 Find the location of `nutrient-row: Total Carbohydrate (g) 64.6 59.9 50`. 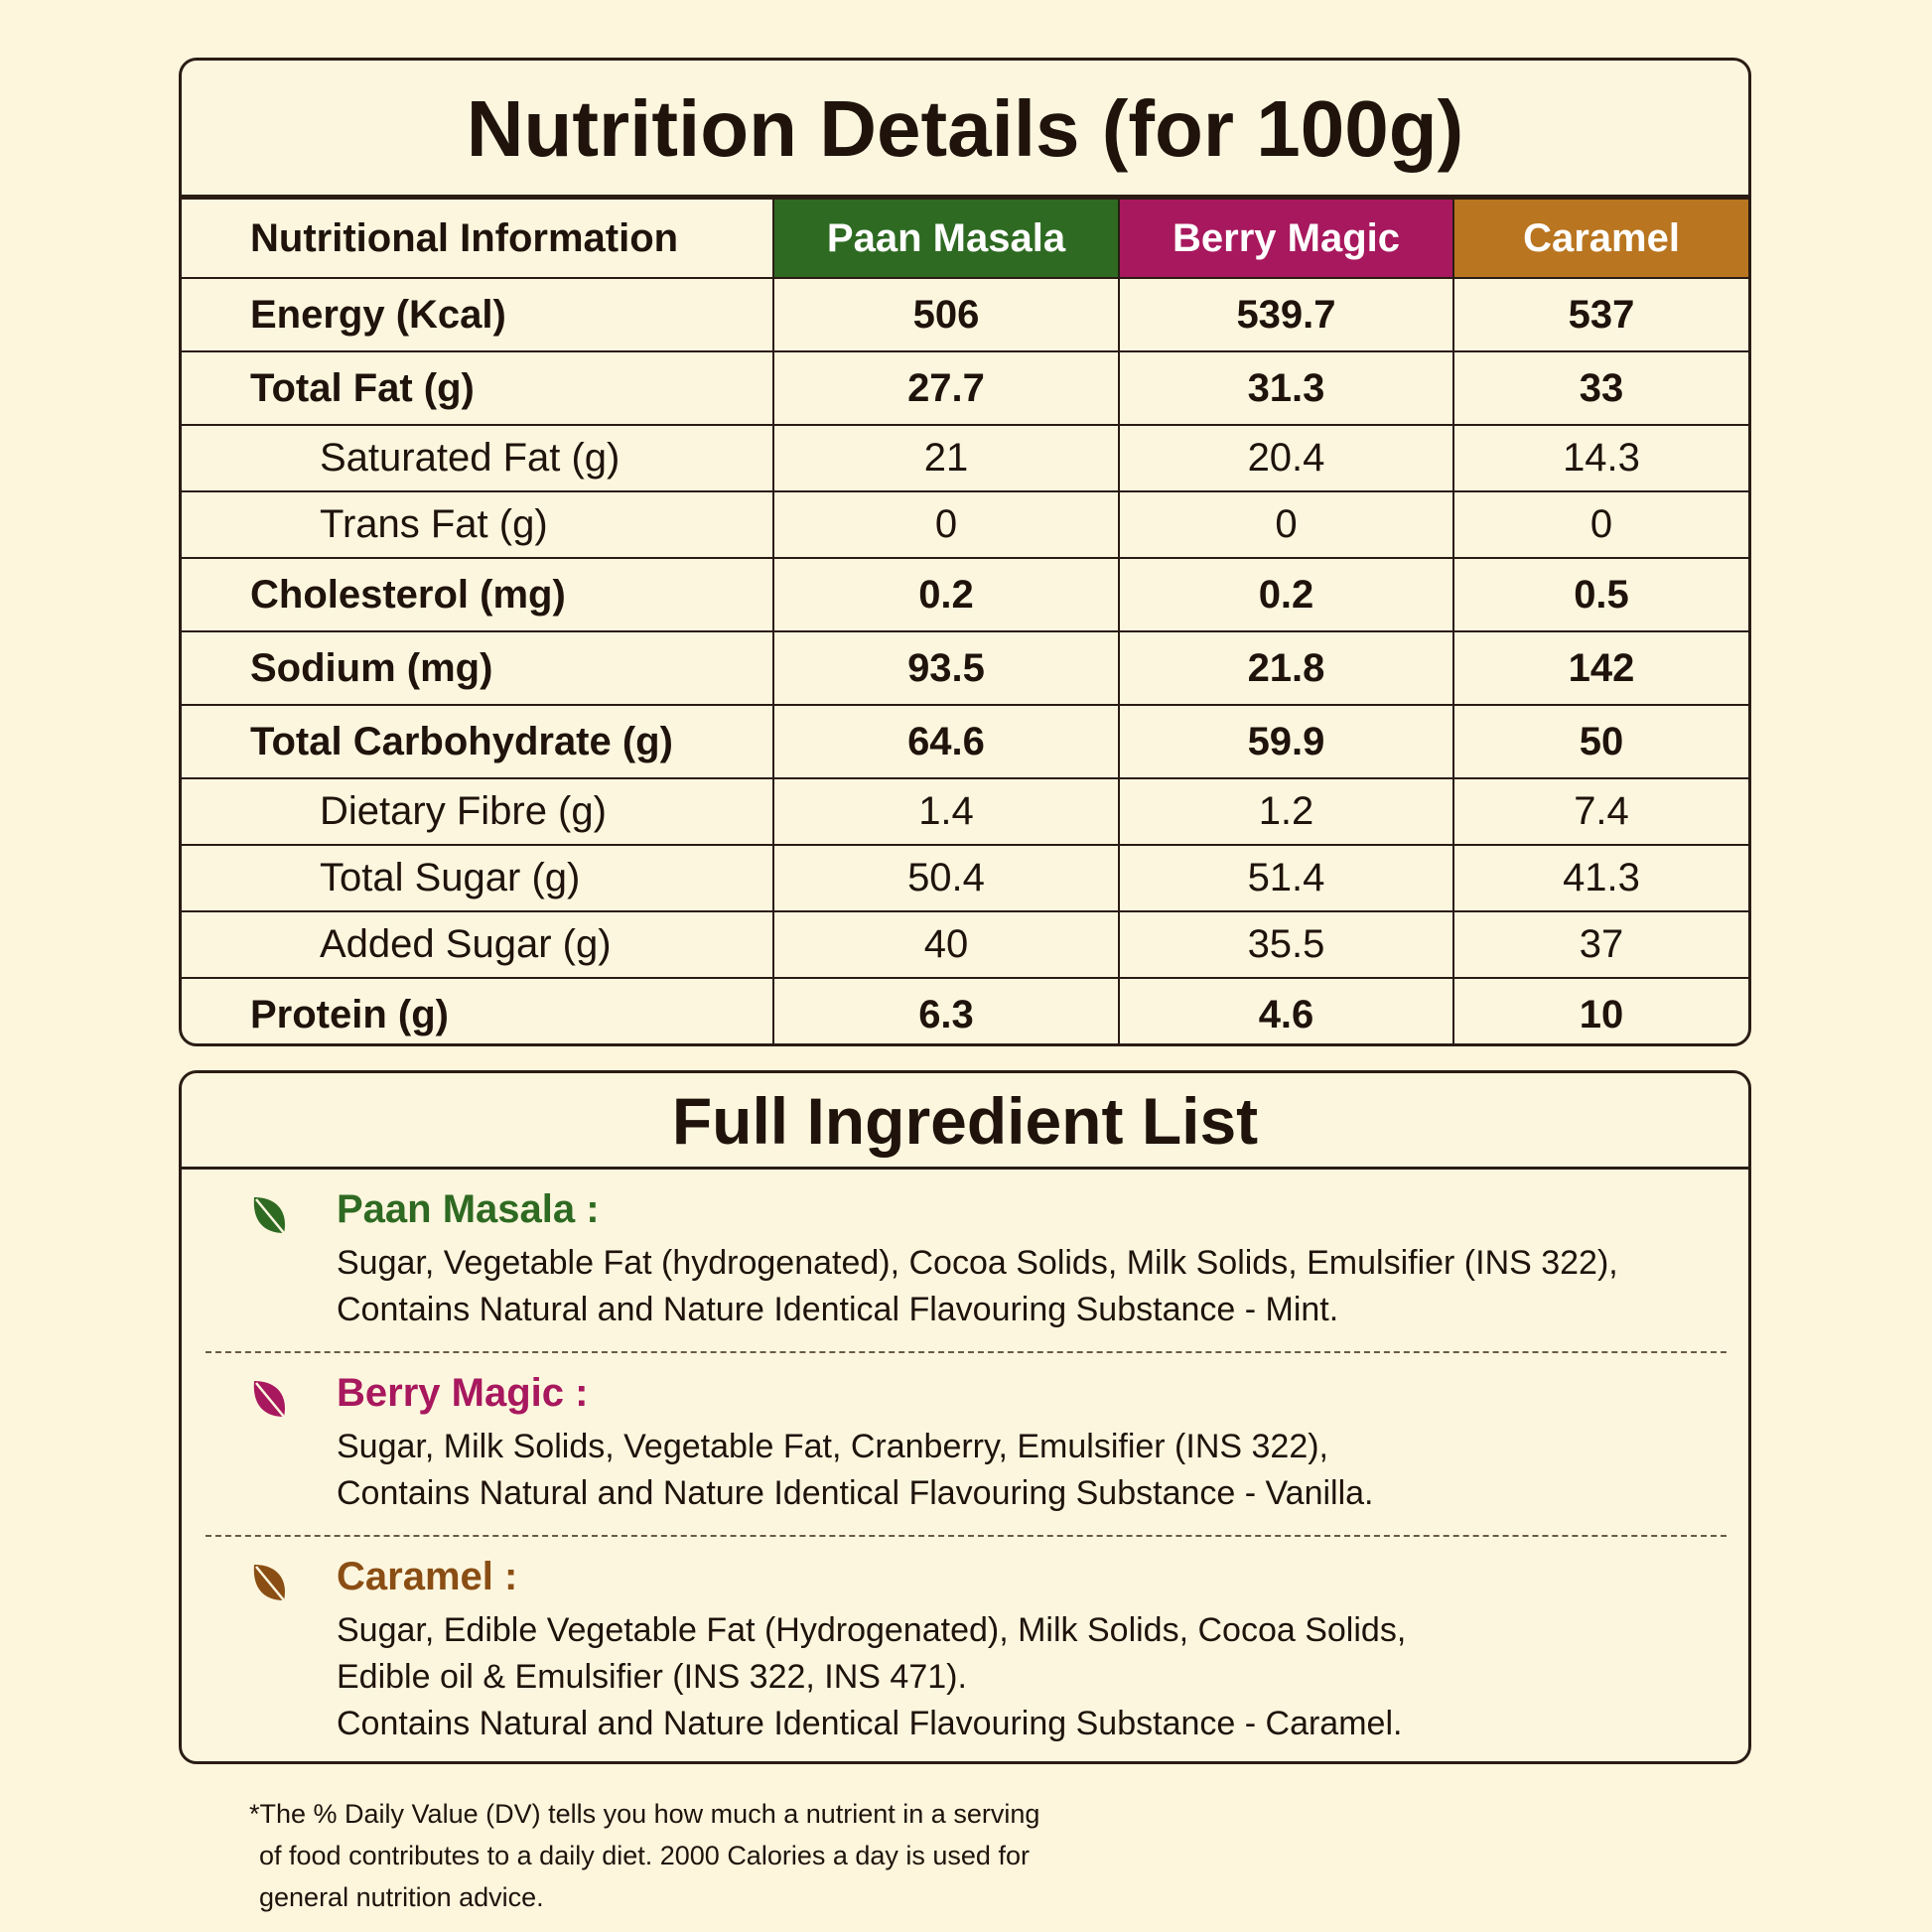

nutrient-row: Total Carbohydrate (g) 64.6 59.9 50 is located at coordinates (965, 741).